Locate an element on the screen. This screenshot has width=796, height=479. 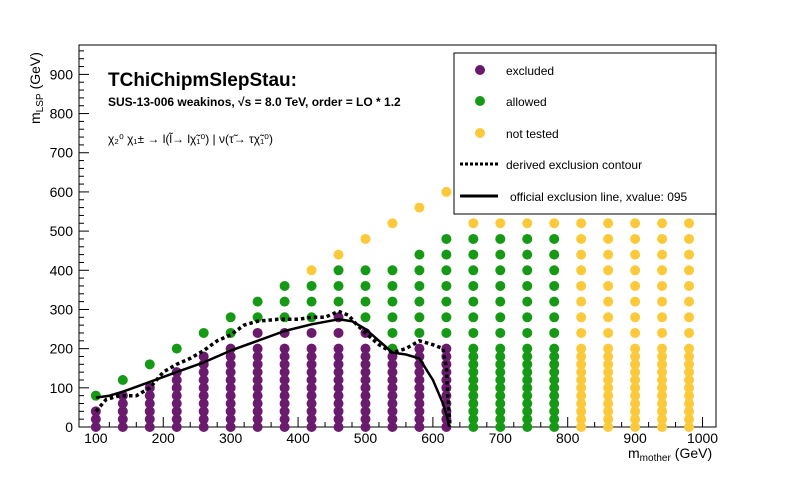
exclusion-lines is located at coordinates (273, 368).